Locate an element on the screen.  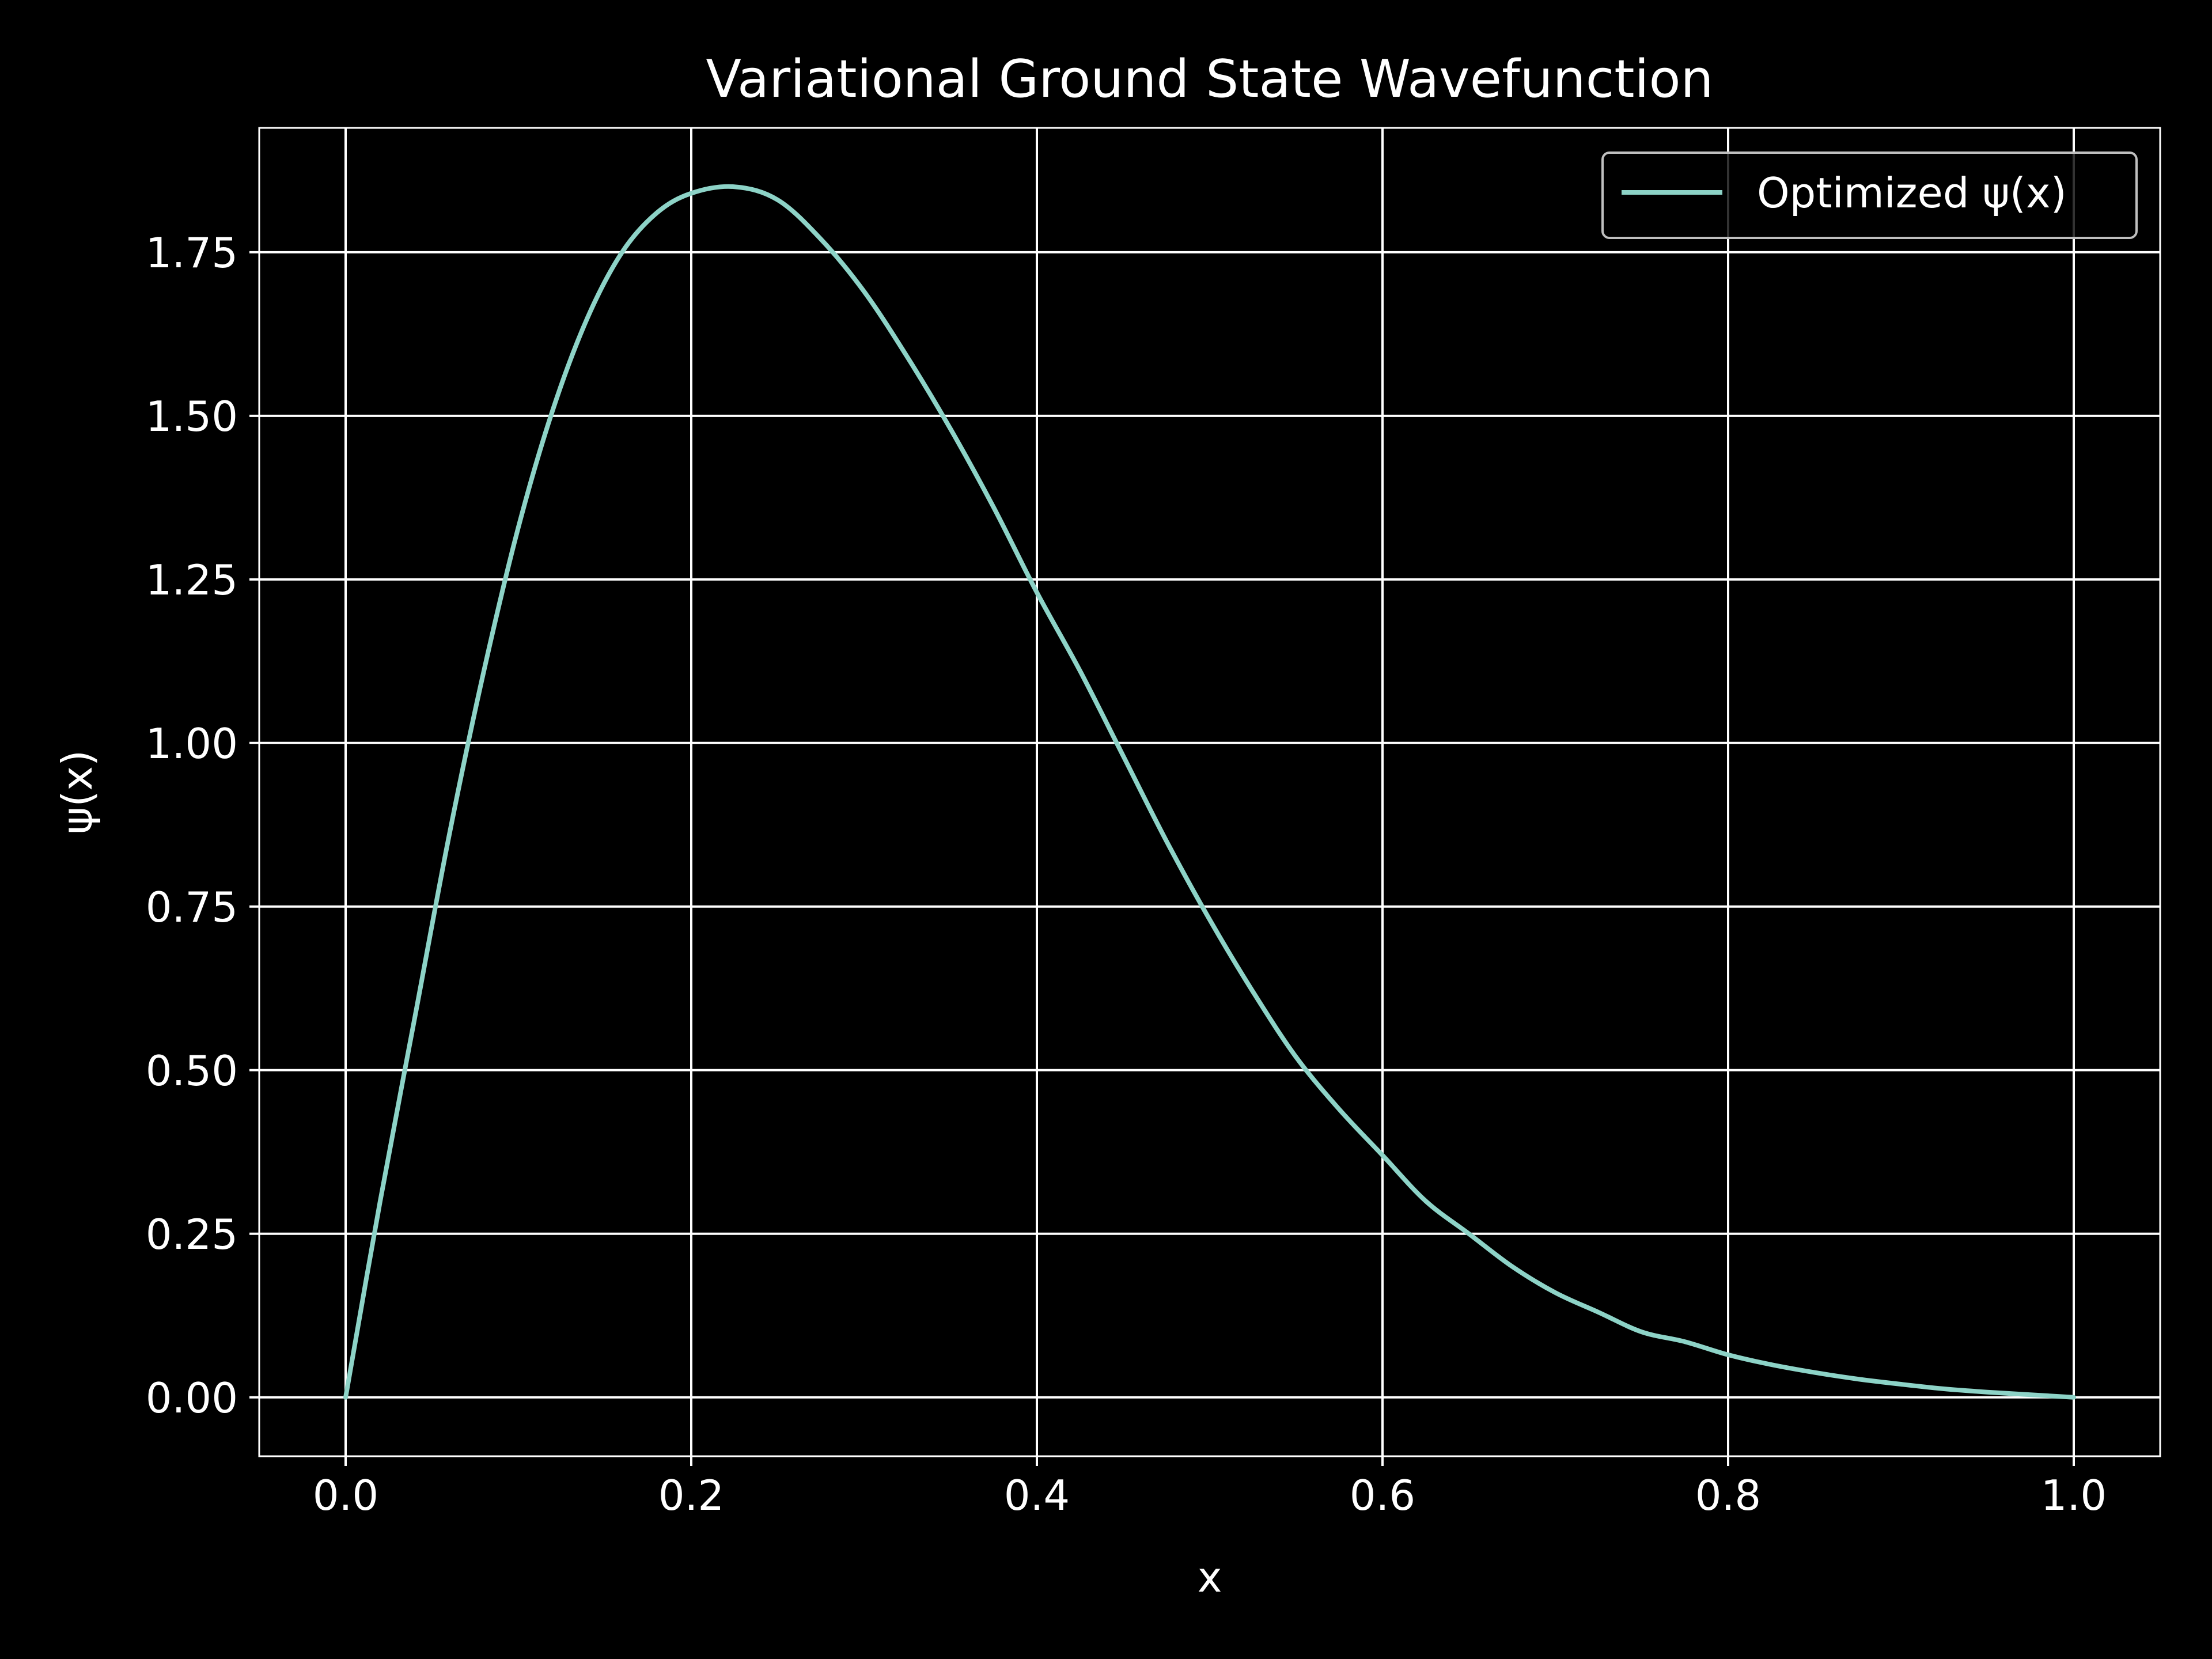
chart-title: Variational Ground State Wavefunction is located at coordinates (1209, 79).